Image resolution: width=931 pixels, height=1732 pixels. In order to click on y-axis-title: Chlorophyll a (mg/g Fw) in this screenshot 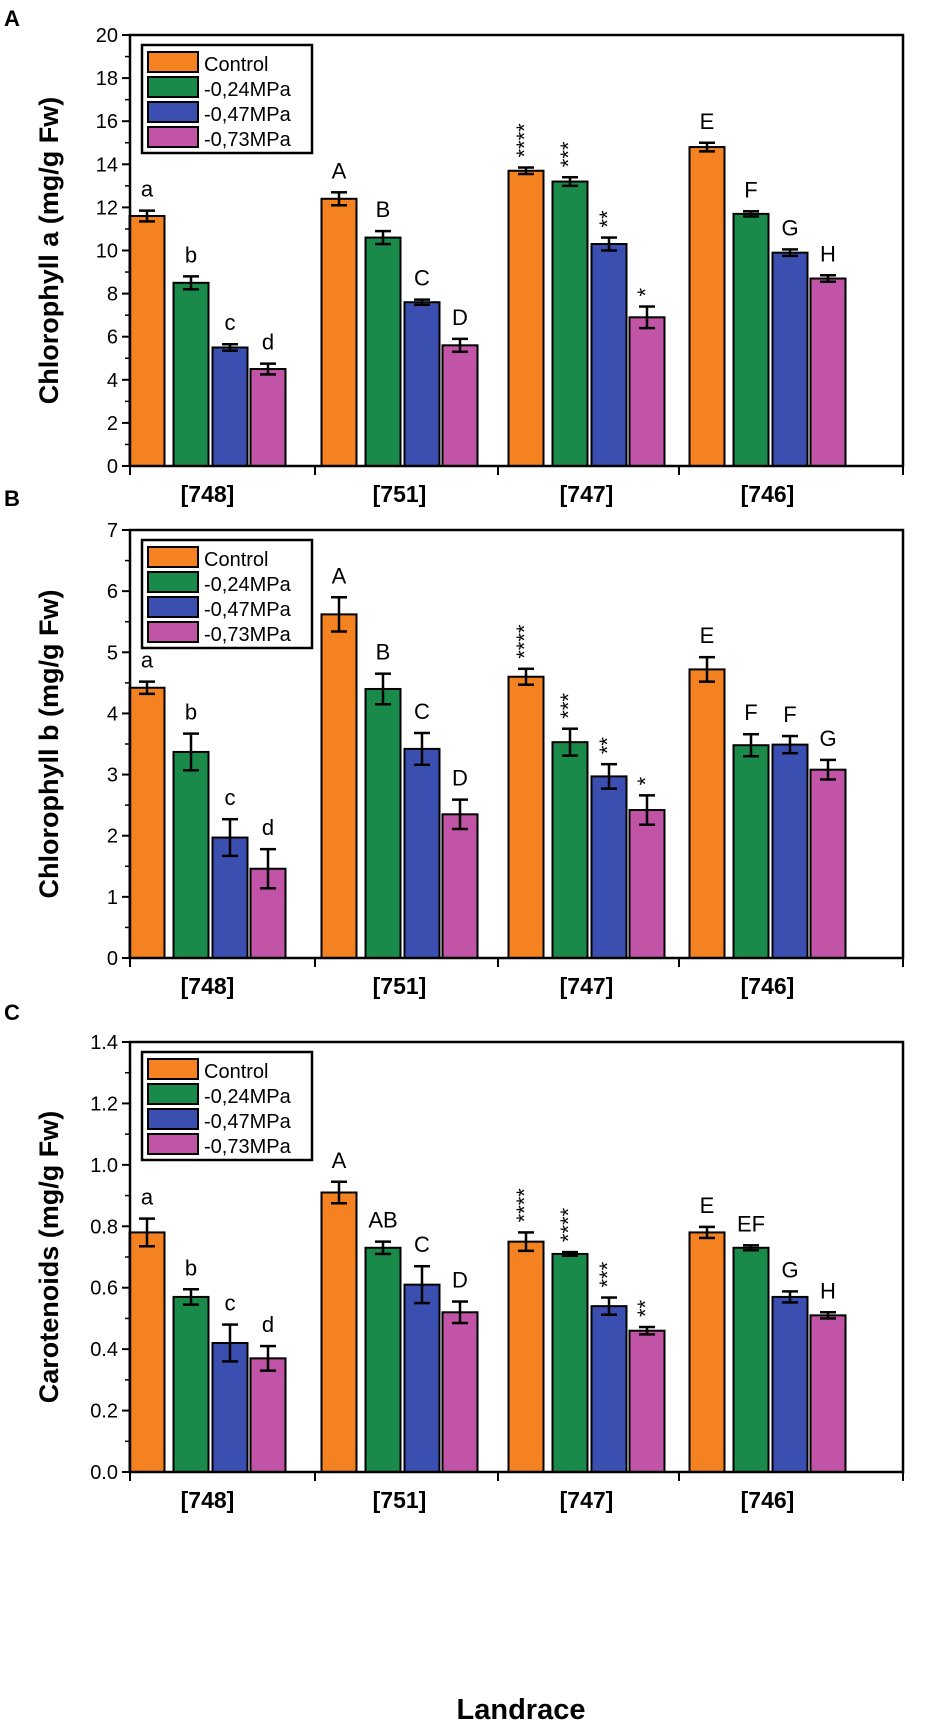, I will do `click(49, 250)`.